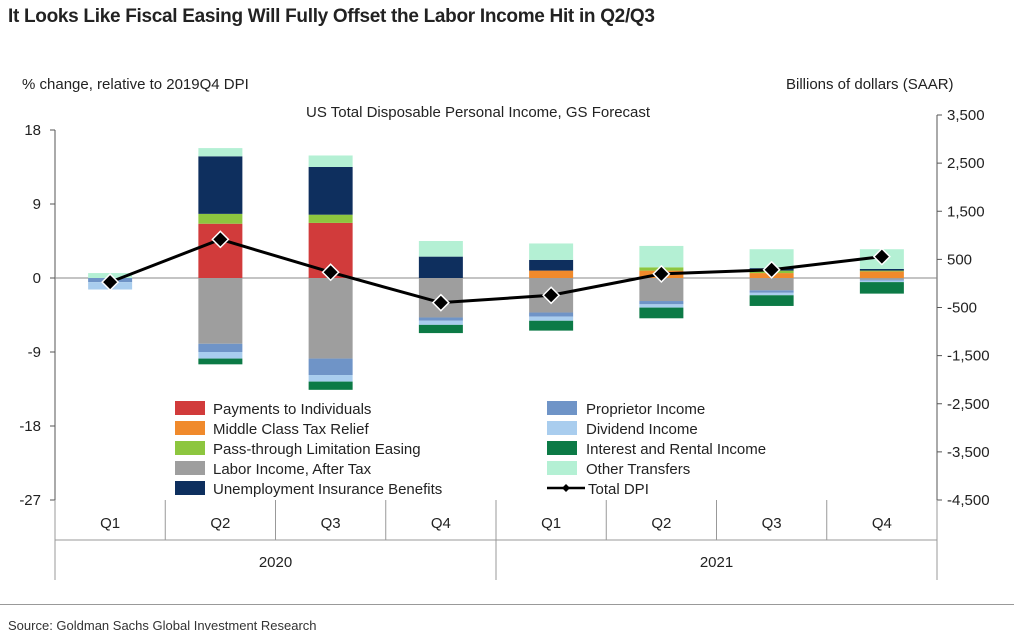 The height and width of the screenshot is (641, 1014). I want to click on left-tick-label: 0, so click(37, 278).